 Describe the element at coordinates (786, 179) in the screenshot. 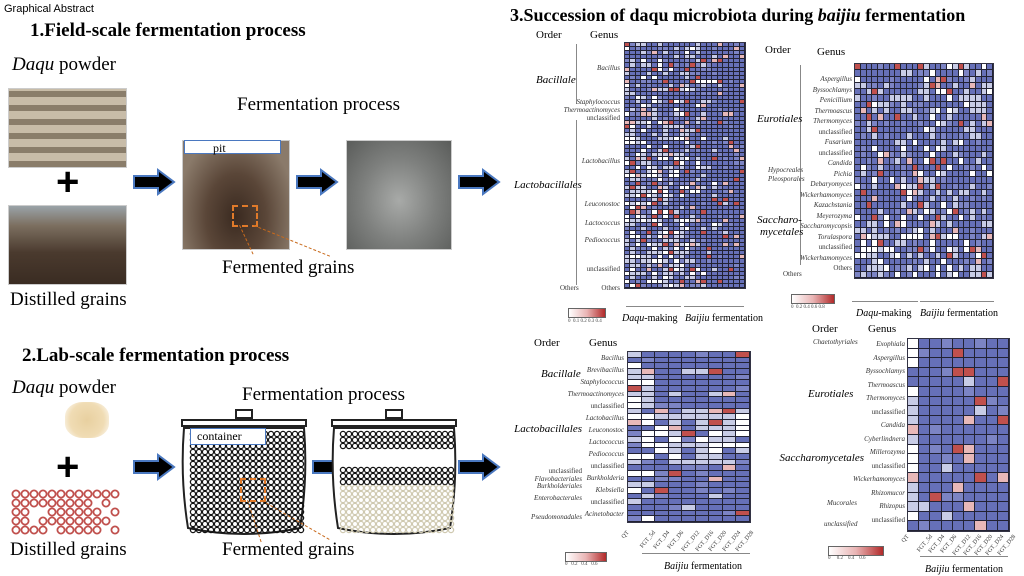

I see `order-label: Pleosporales` at that location.